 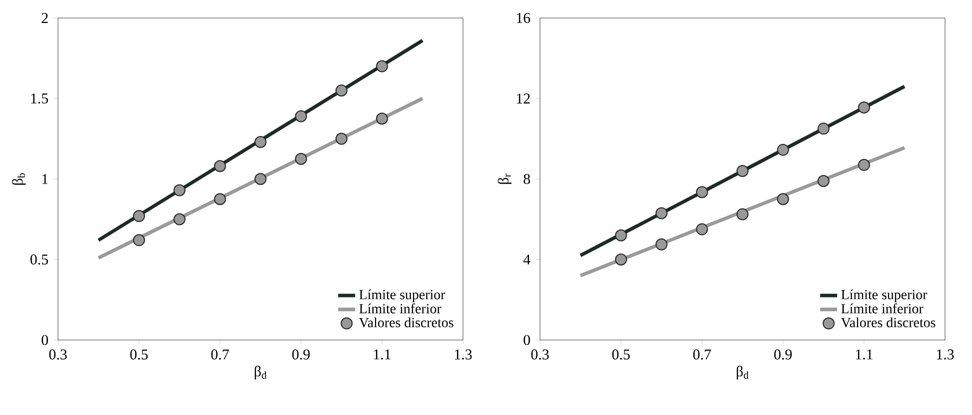 What do you see at coordinates (527, 179) in the screenshot?
I see `y-tick-label: 8` at bounding box center [527, 179].